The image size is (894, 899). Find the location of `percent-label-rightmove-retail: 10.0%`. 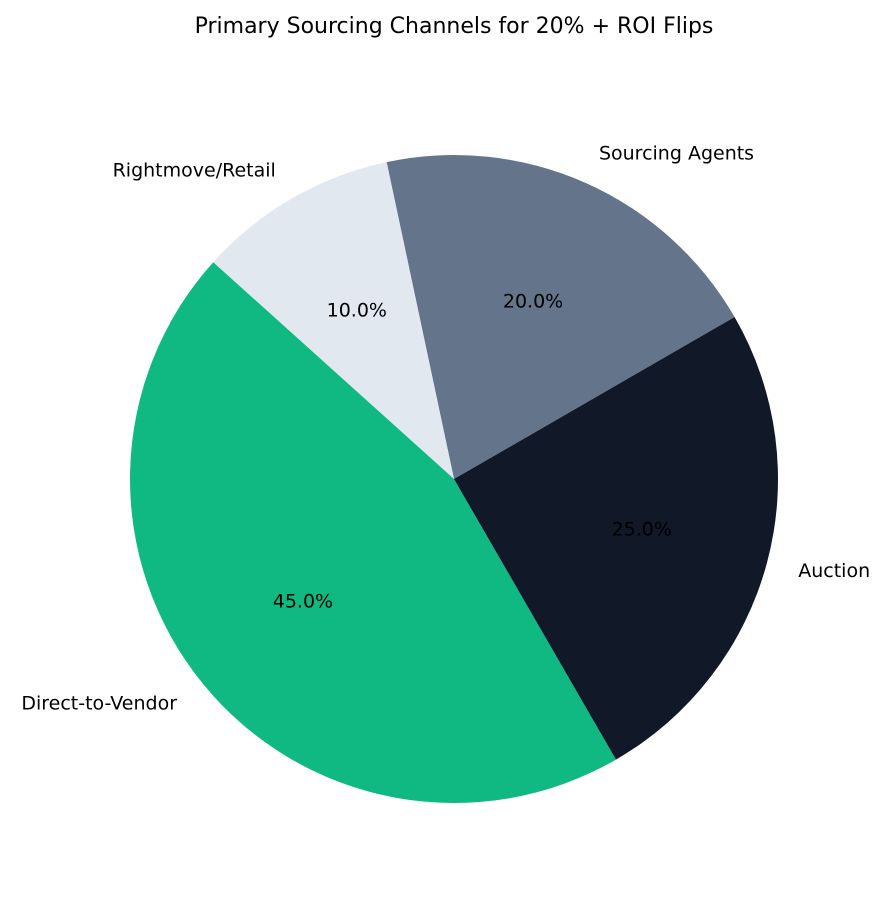

percent-label-rightmove-retail: 10.0% is located at coordinates (357, 311).